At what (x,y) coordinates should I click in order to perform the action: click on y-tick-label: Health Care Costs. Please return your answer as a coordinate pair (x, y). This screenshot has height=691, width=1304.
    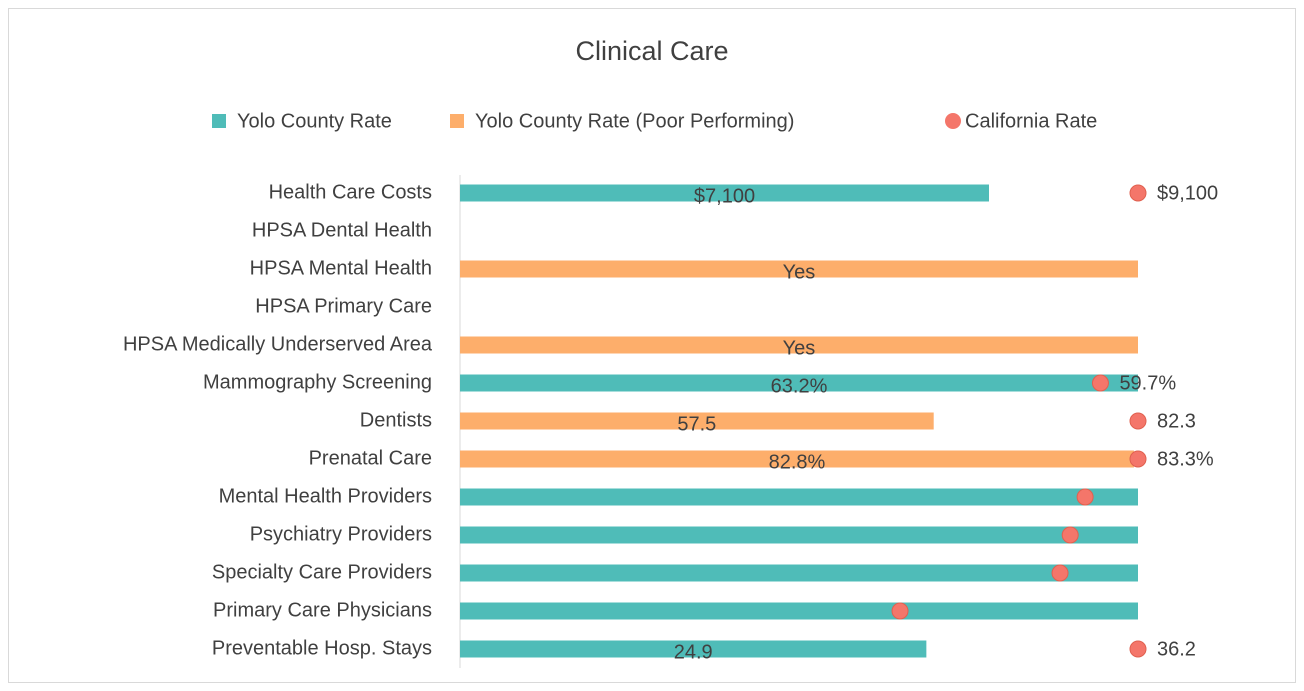
    Looking at the image, I should click on (350, 192).